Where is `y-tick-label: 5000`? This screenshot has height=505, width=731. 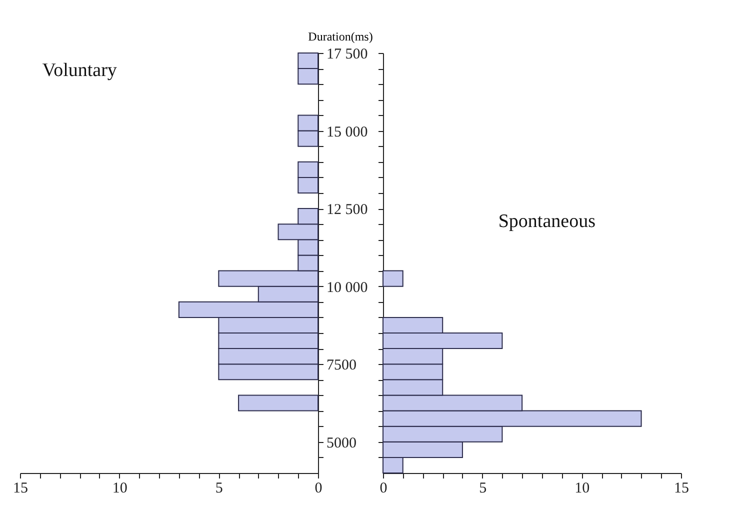
y-tick-label: 5000 is located at coordinates (341, 443).